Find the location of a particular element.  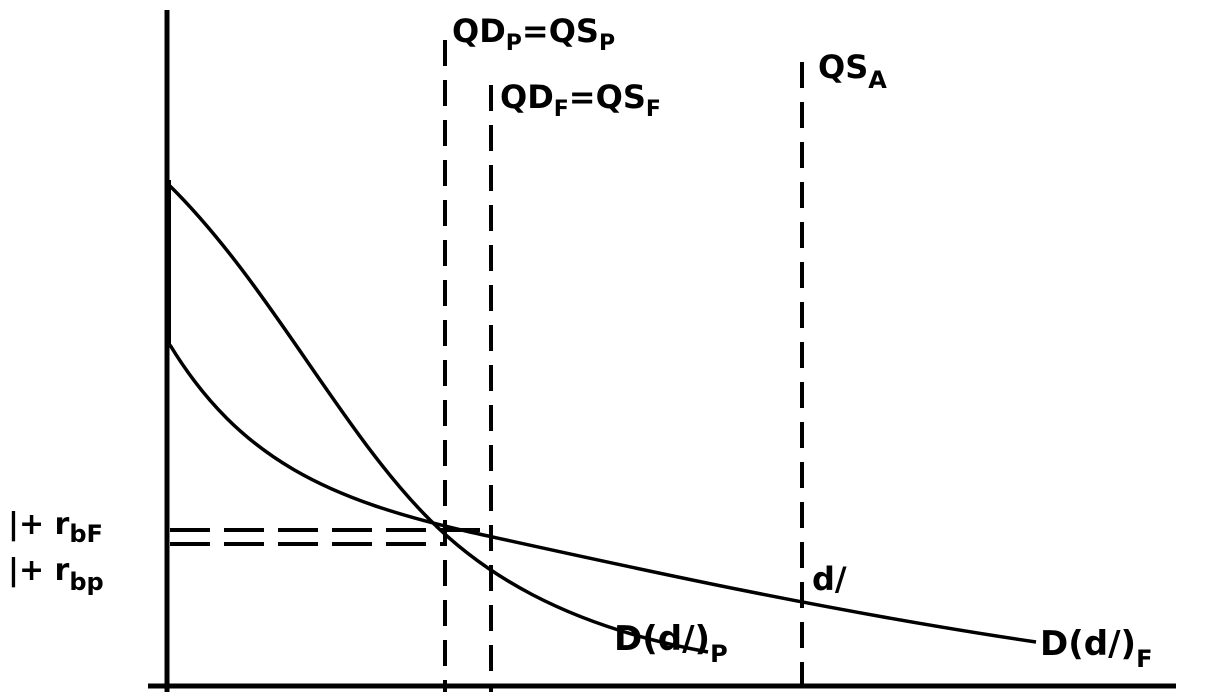

qdf-sub: F is located at coordinates (561, 109).